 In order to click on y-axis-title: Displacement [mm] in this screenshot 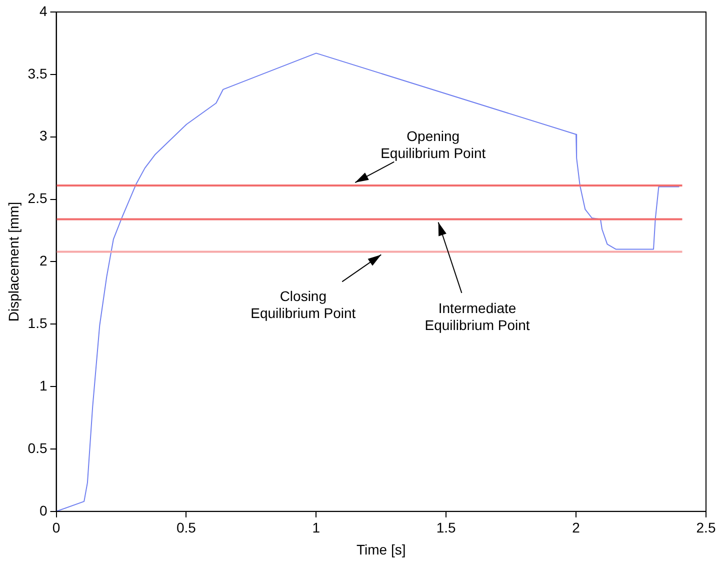, I will do `click(13, 262)`.